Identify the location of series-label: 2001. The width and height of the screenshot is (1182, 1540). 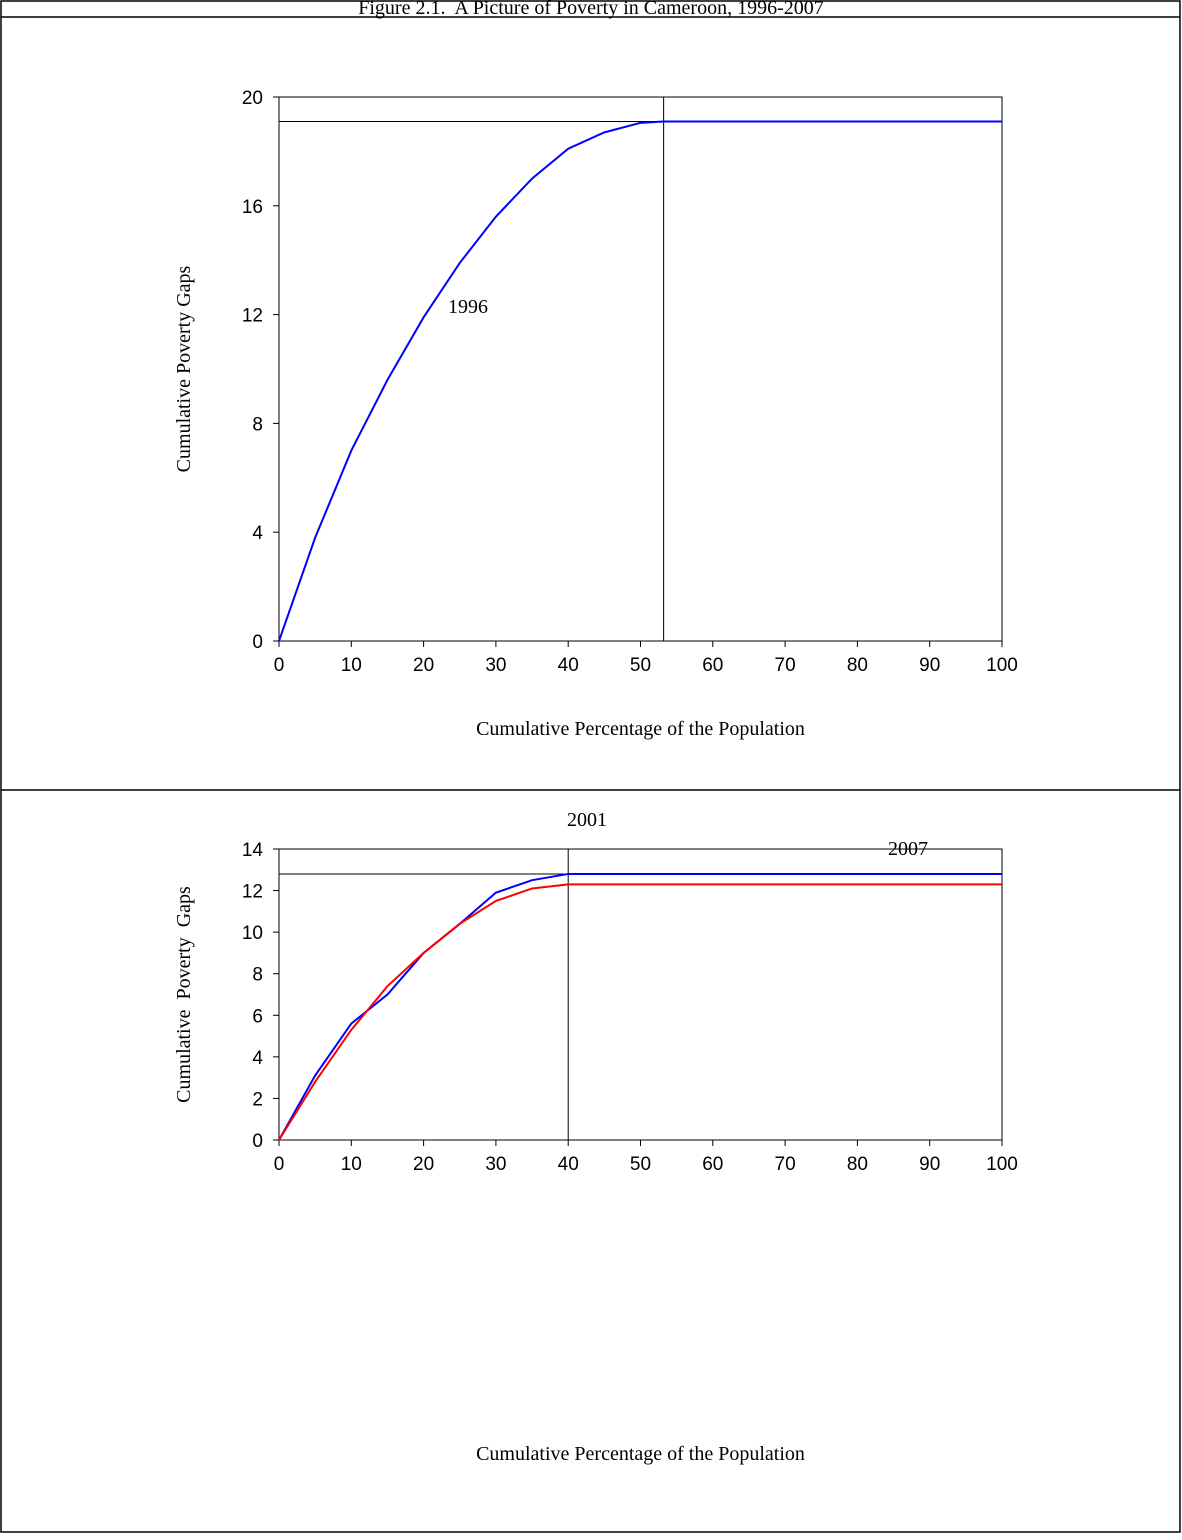
(587, 820).